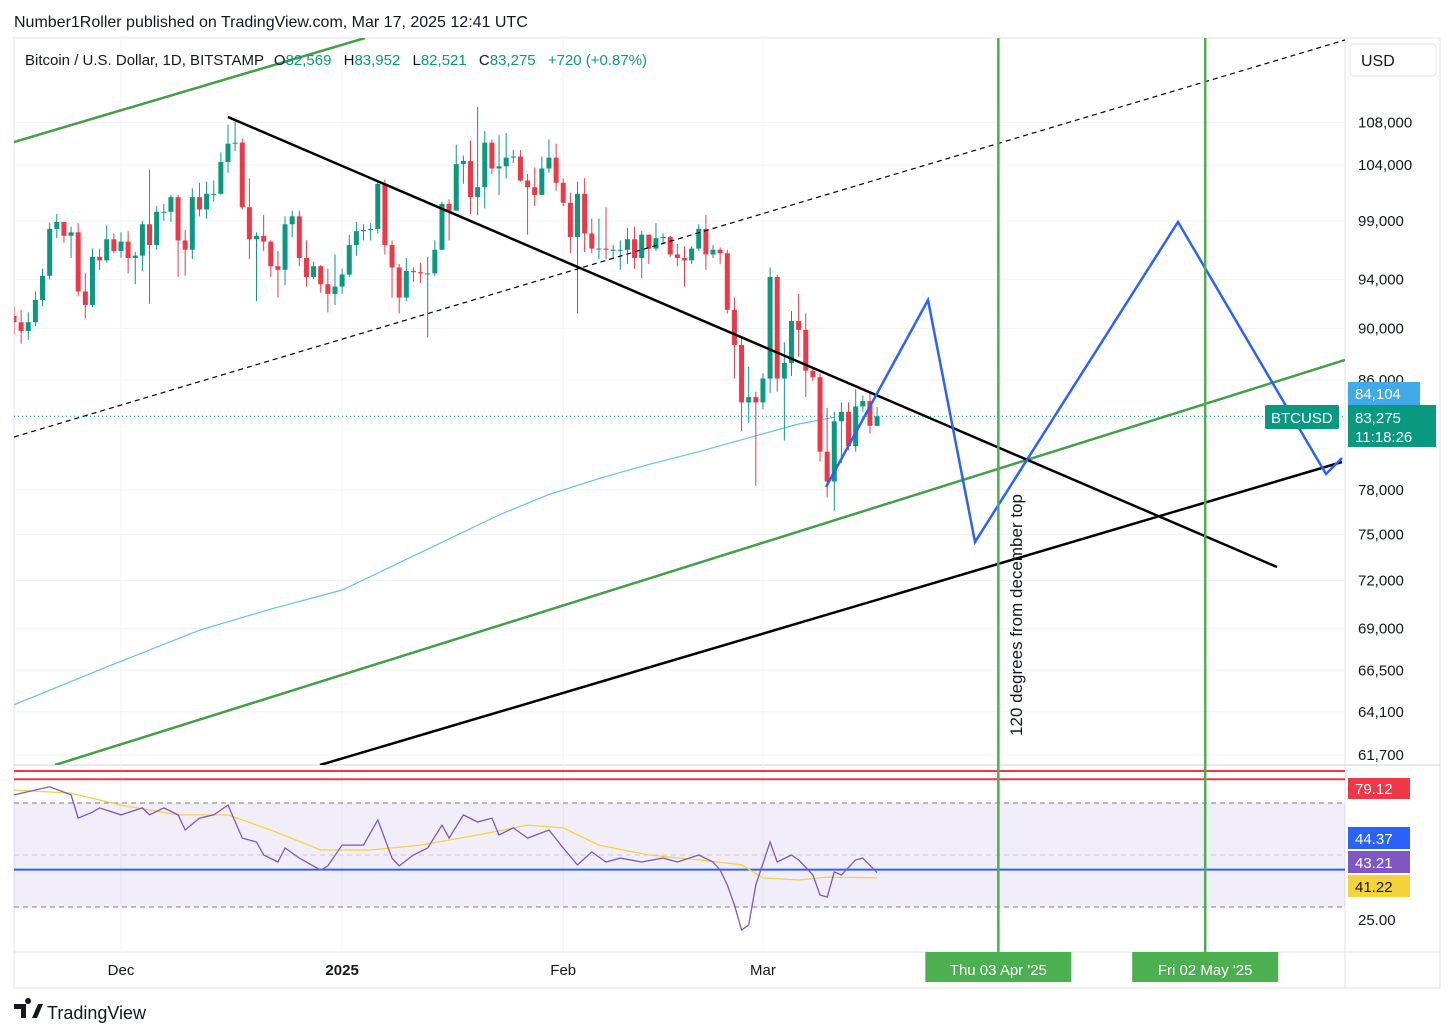  I want to click on y-tick-label: 75,000, so click(1381, 534).